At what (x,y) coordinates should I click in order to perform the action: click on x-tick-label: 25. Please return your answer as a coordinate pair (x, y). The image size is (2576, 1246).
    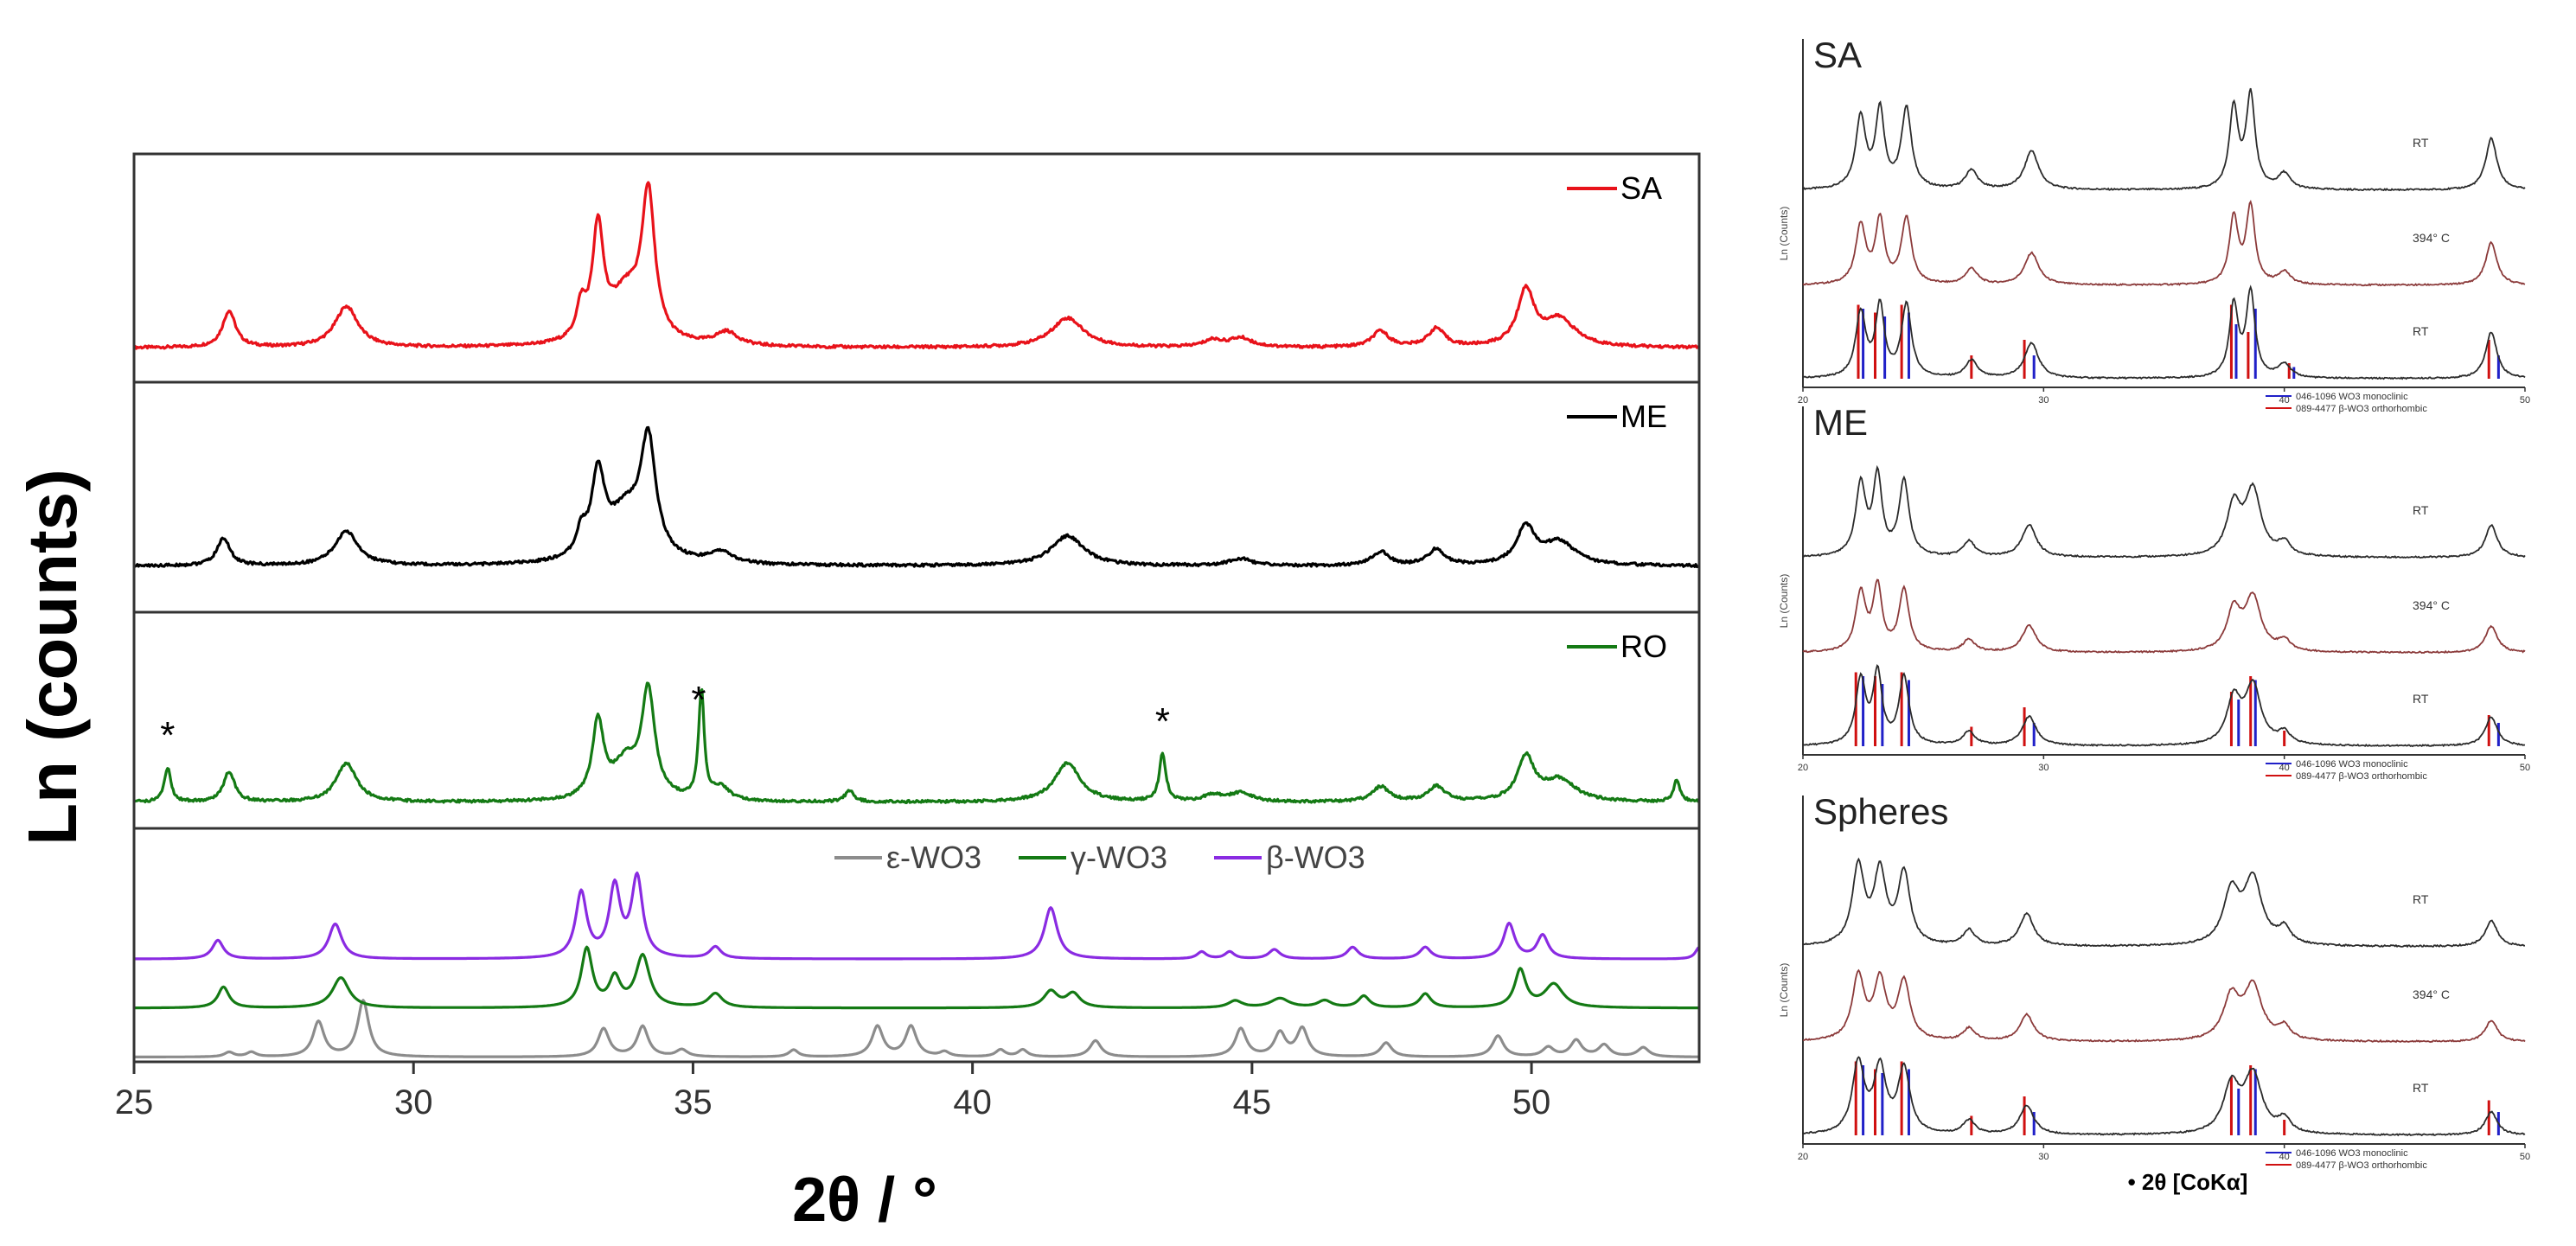
    Looking at the image, I should click on (134, 1102).